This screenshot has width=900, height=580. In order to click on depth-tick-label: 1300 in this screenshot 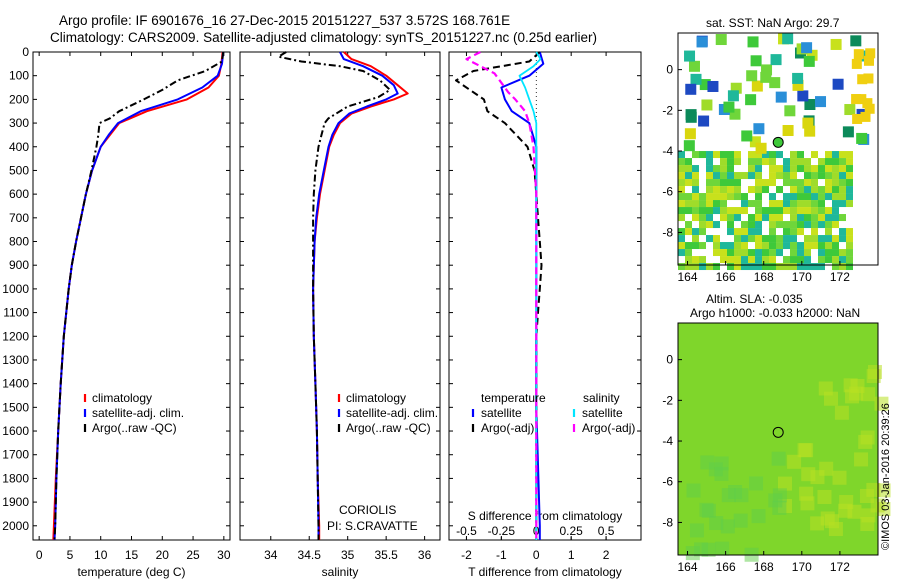, I will do `click(15, 360)`.